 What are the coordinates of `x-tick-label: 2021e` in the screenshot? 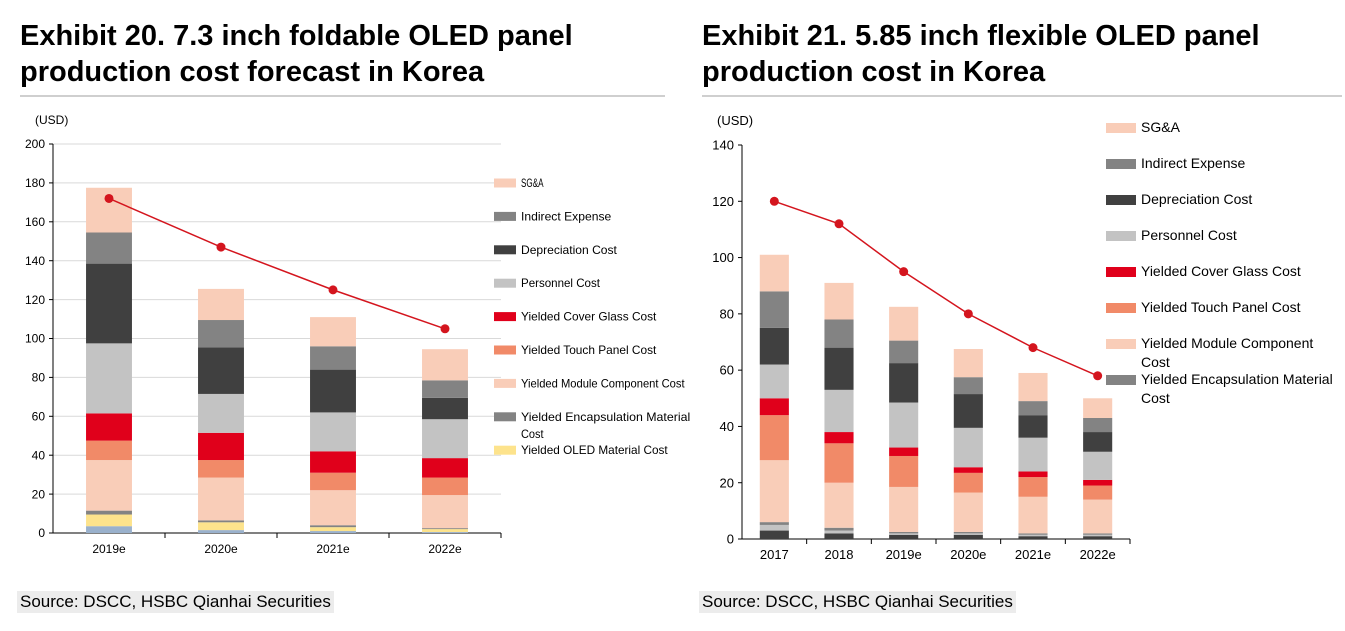 It's located at (333, 549).